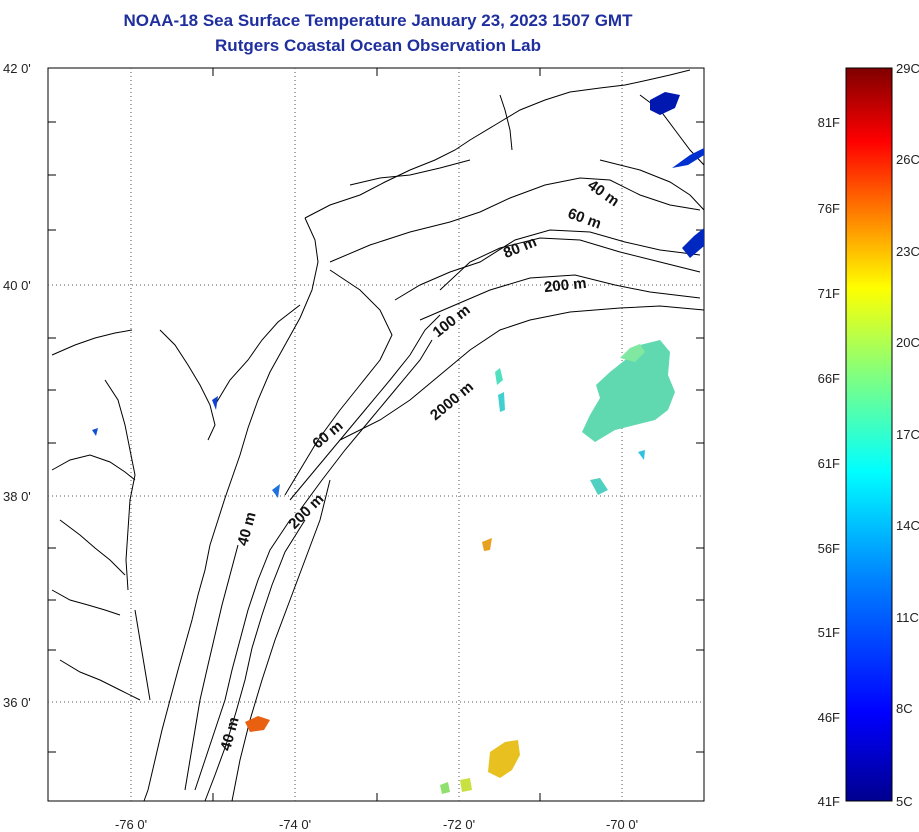 The width and height of the screenshot is (919, 832). What do you see at coordinates (829, 293) in the screenshot?
I see `cb-f-71: 71F` at bounding box center [829, 293].